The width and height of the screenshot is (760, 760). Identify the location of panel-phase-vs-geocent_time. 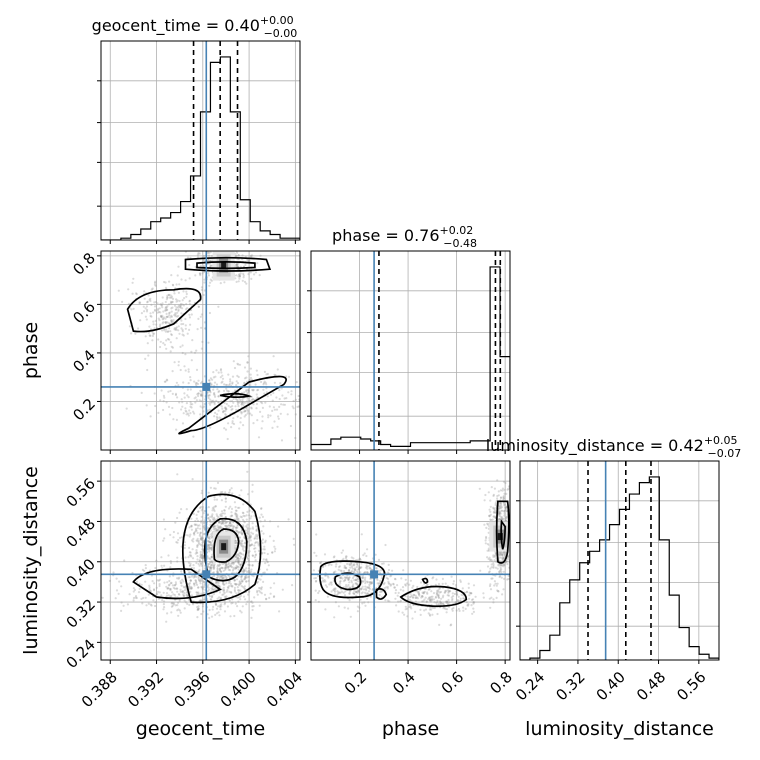
(199, 352).